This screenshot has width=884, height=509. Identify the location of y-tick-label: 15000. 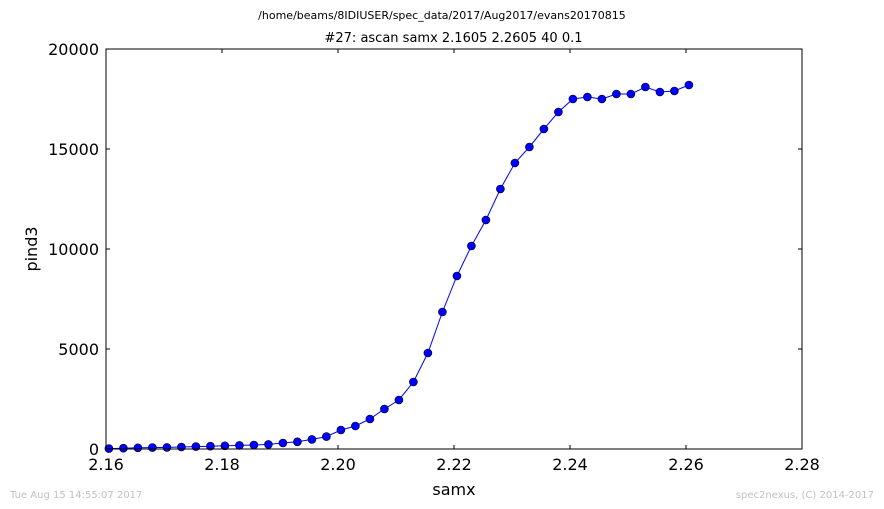
(73, 149).